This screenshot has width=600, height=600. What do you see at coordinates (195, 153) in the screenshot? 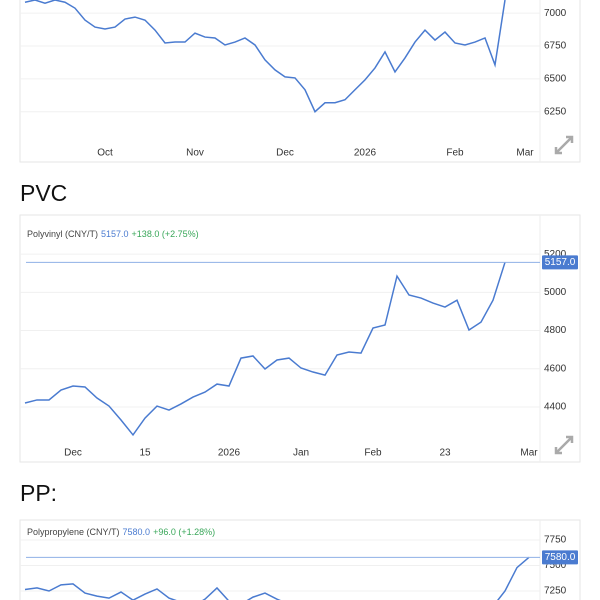
I see `x-tick-label: Nov` at bounding box center [195, 153].